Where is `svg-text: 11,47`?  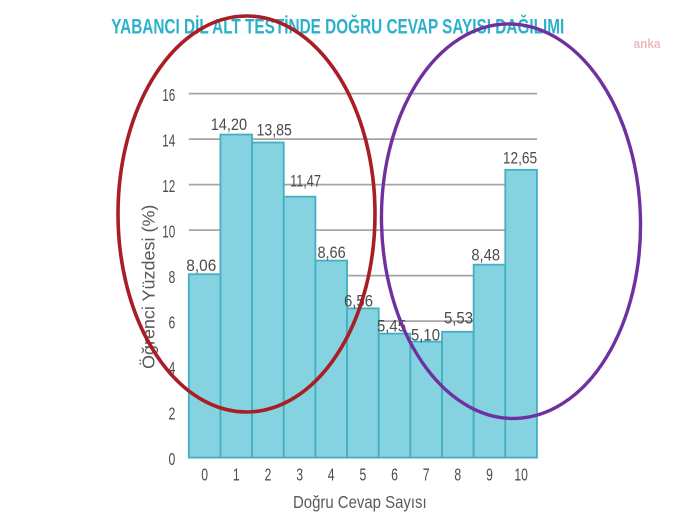 svg-text: 11,47 is located at coordinates (305, 180).